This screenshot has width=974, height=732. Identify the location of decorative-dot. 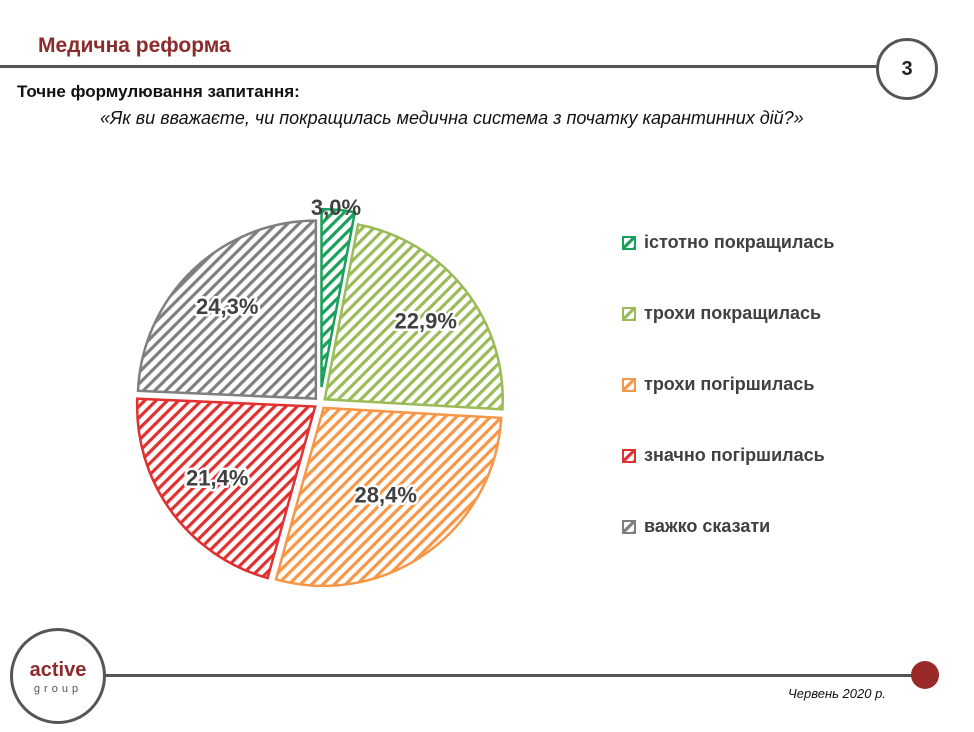
(925, 675).